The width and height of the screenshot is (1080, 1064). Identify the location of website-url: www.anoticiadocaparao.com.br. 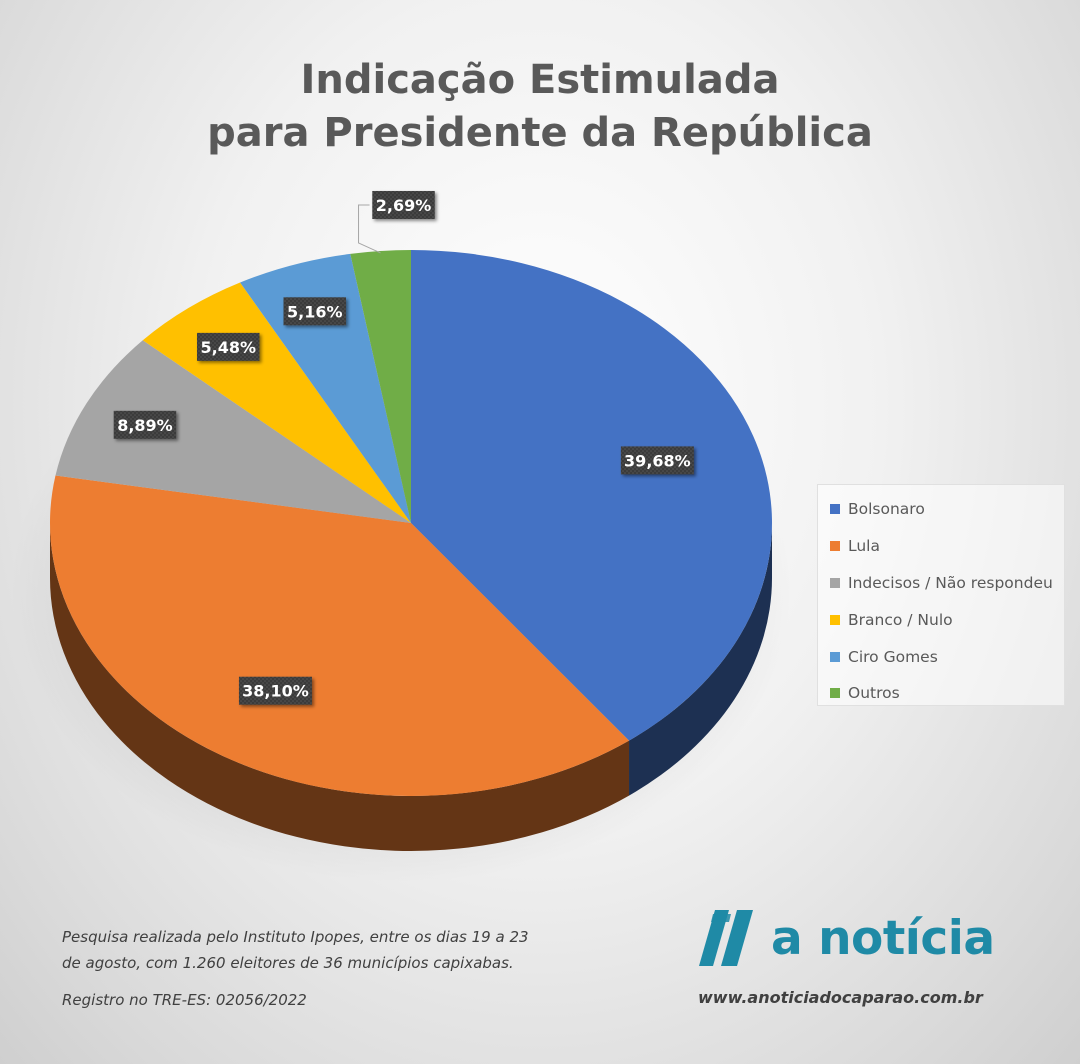
(840, 997).